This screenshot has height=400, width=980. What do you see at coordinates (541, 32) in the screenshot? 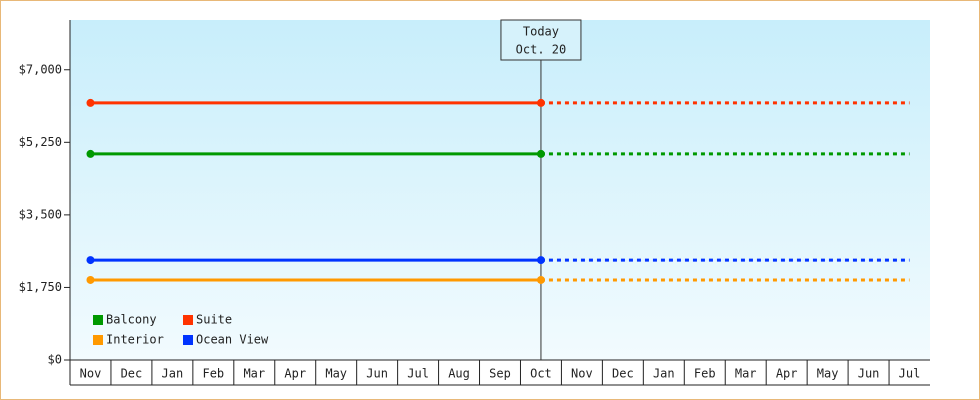
I see `today-label: Today` at bounding box center [541, 32].